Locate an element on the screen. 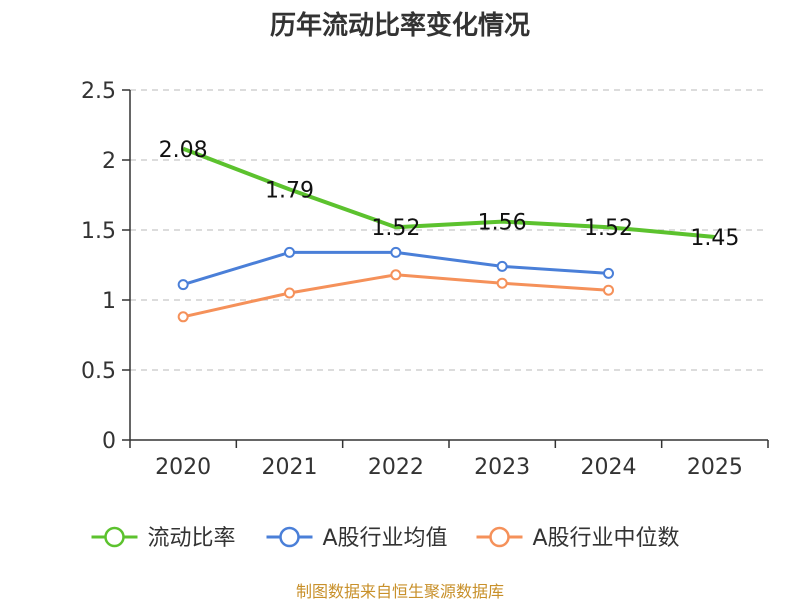  data-labels: 2.08 1.79 1.52 1.56 1.52 1.45 is located at coordinates (449, 194).